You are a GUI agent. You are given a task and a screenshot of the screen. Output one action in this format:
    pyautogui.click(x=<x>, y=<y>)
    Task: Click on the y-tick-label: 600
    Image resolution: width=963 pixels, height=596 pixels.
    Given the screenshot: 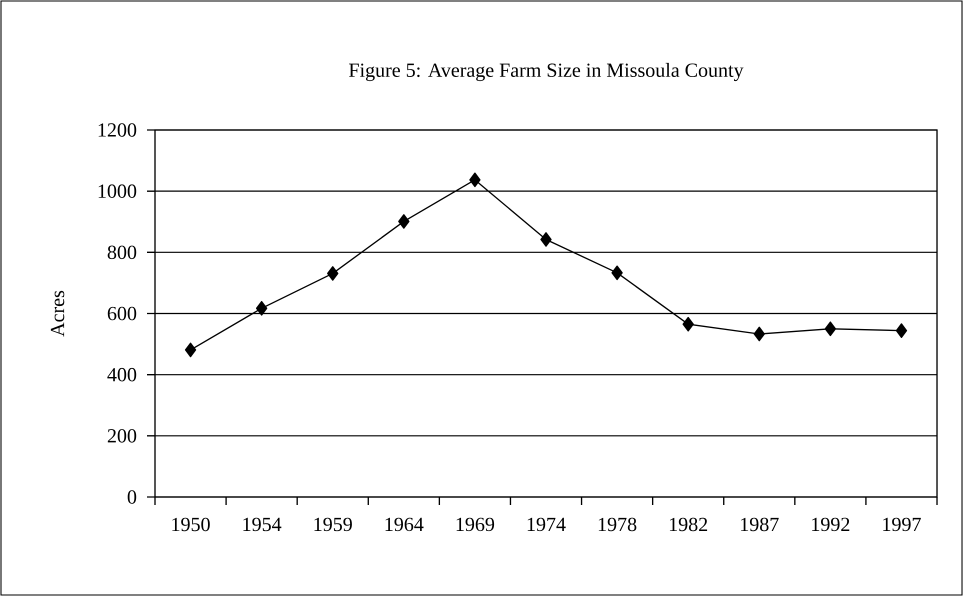 What is the action you would take?
    pyautogui.click(x=122, y=313)
    